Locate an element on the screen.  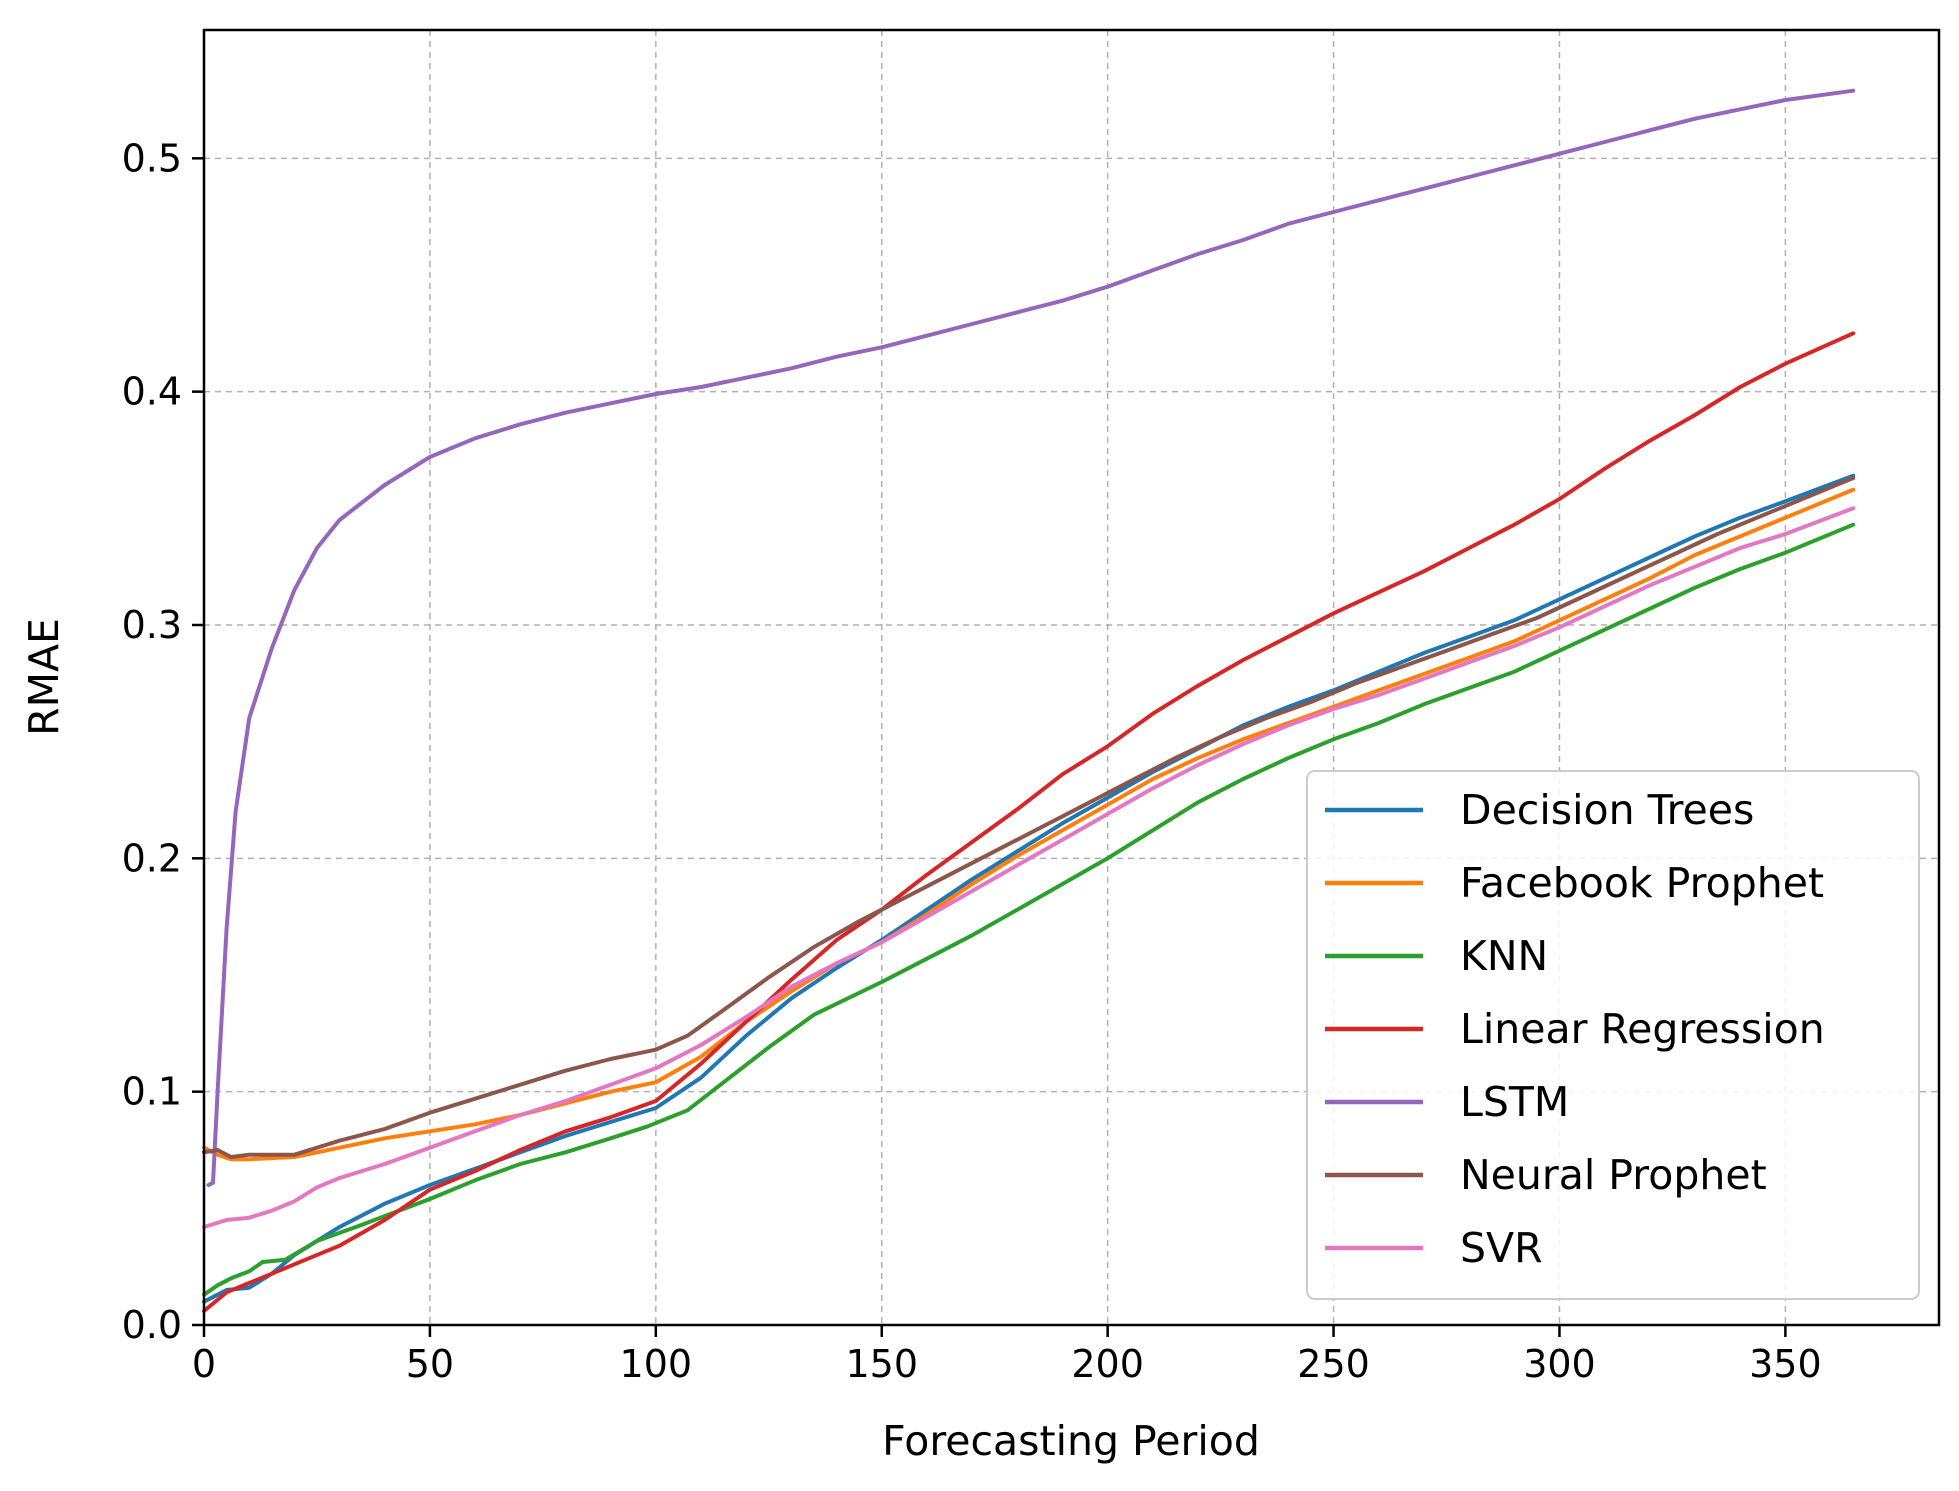
y-tick-label: 0.0 is located at coordinates (152, 1325).